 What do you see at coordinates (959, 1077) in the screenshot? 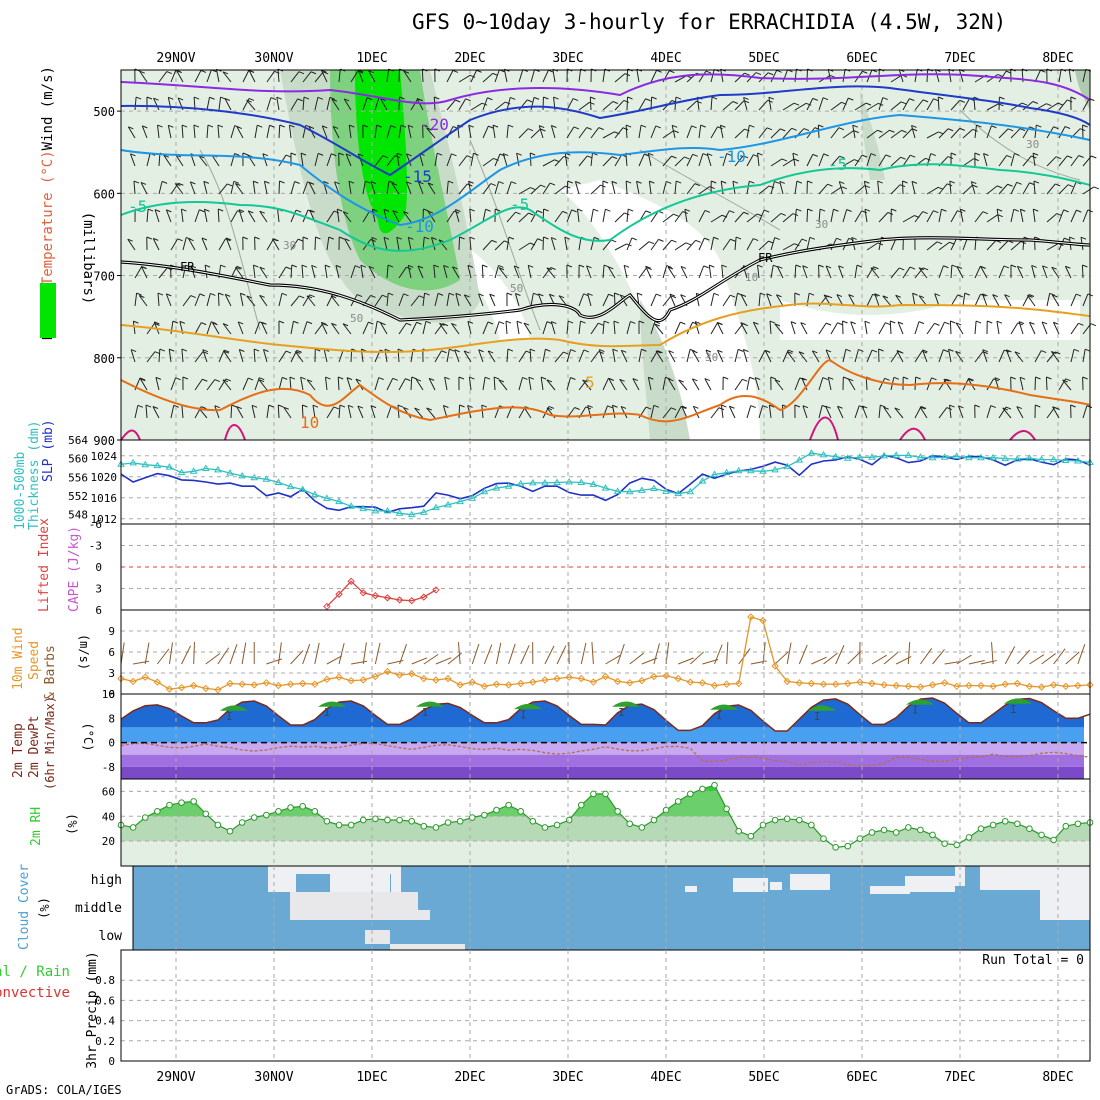
I see `date-label-bottom: 7DEC` at bounding box center [959, 1077].